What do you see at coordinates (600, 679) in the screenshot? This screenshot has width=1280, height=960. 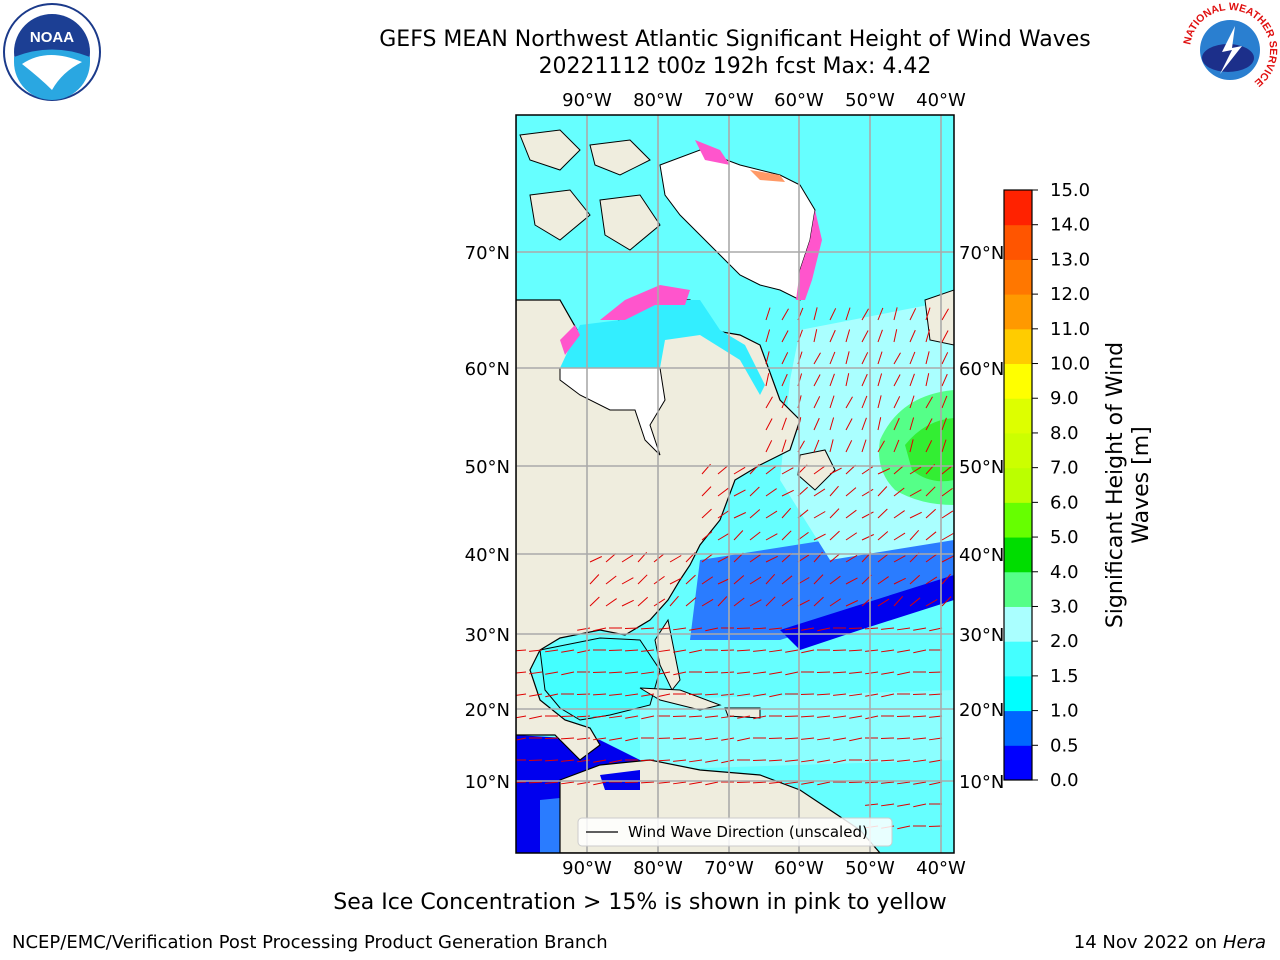 I see `gulf-of-mexico` at bounding box center [600, 679].